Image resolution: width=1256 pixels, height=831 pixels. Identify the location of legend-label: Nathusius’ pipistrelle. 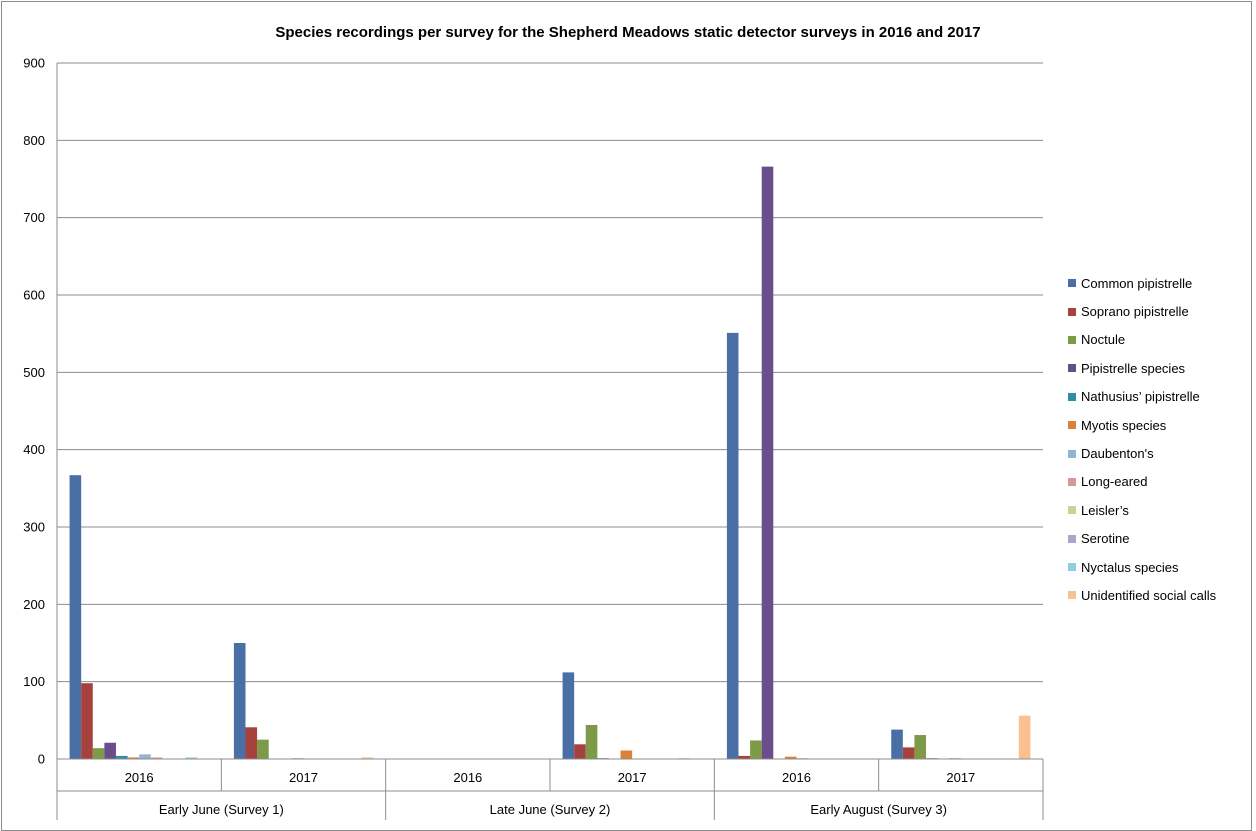
(1140, 397).